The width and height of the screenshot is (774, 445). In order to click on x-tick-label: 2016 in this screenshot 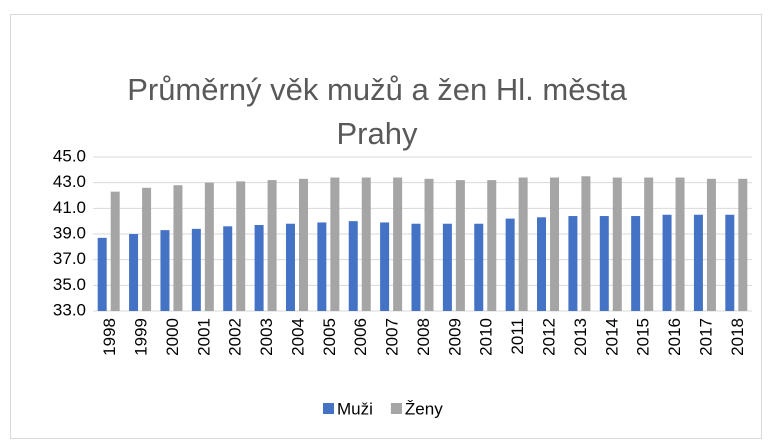, I will do `click(674, 337)`.